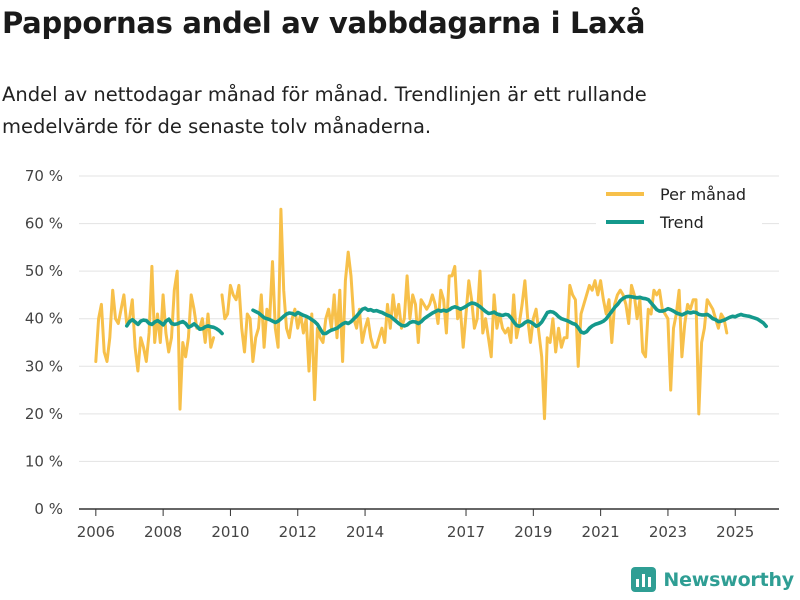 The height and width of the screenshot is (600, 800). Describe the element at coordinates (415, 525) in the screenshot. I see `x-axis: 2006 2008 2010 2012 2014 2017 2019 2021 2023 2025` at that location.